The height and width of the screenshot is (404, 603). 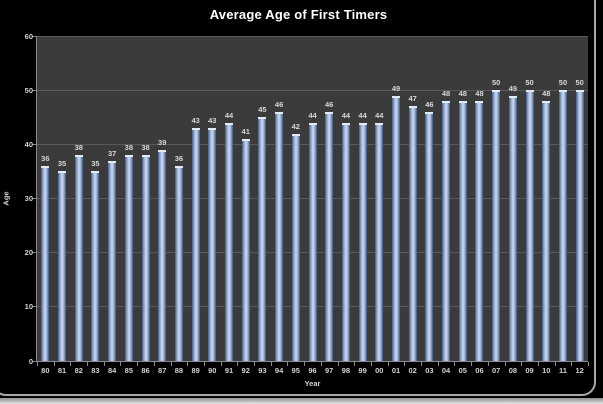 I want to click on bar-value-label: 39, so click(x=162, y=142).